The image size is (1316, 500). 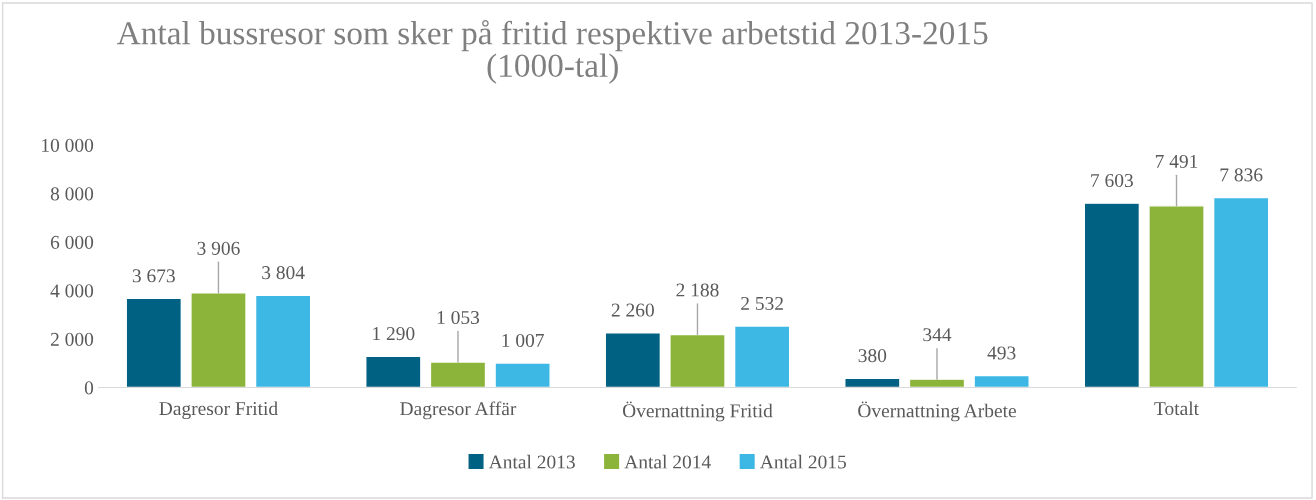 I want to click on data-label: 1 053, so click(x=458, y=317).